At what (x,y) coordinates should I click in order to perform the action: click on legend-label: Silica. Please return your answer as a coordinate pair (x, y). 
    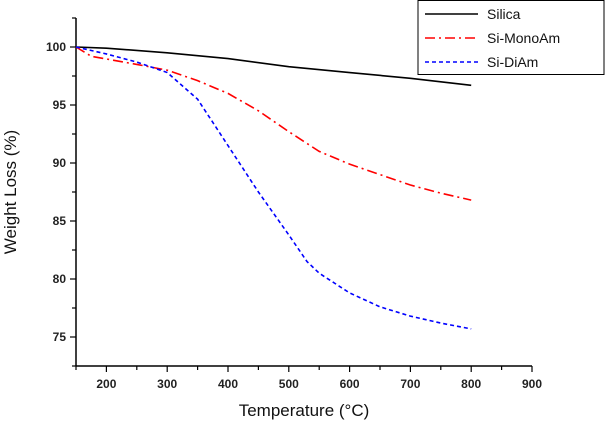
    Looking at the image, I should click on (504, 14).